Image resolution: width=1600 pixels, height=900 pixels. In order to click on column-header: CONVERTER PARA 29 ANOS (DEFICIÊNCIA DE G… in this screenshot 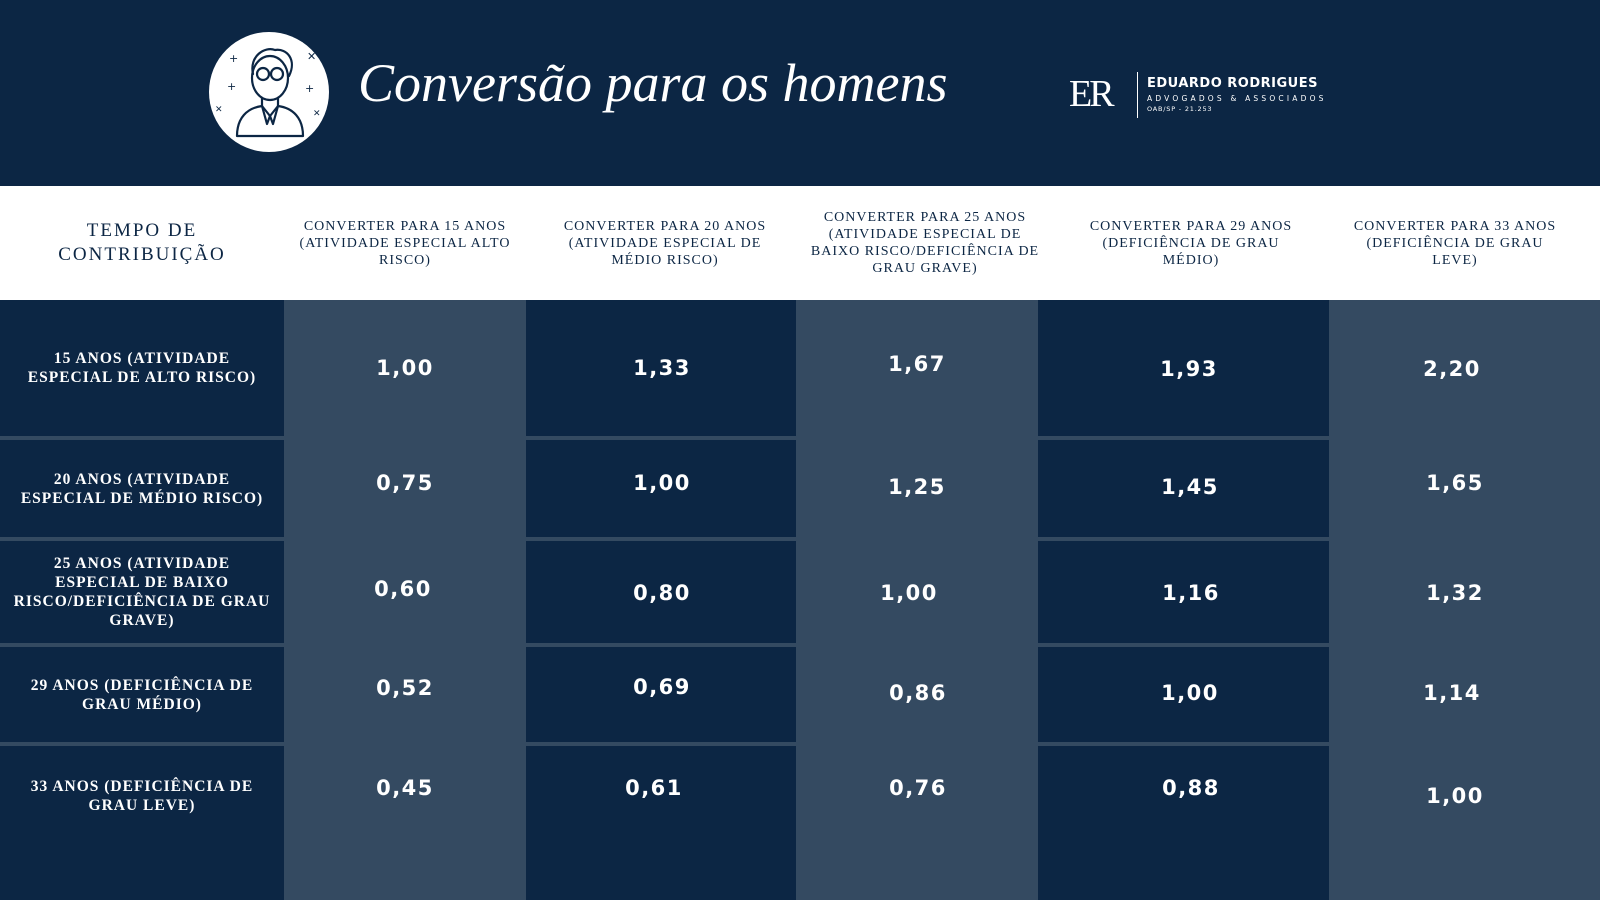, I will do `click(1191, 243)`.